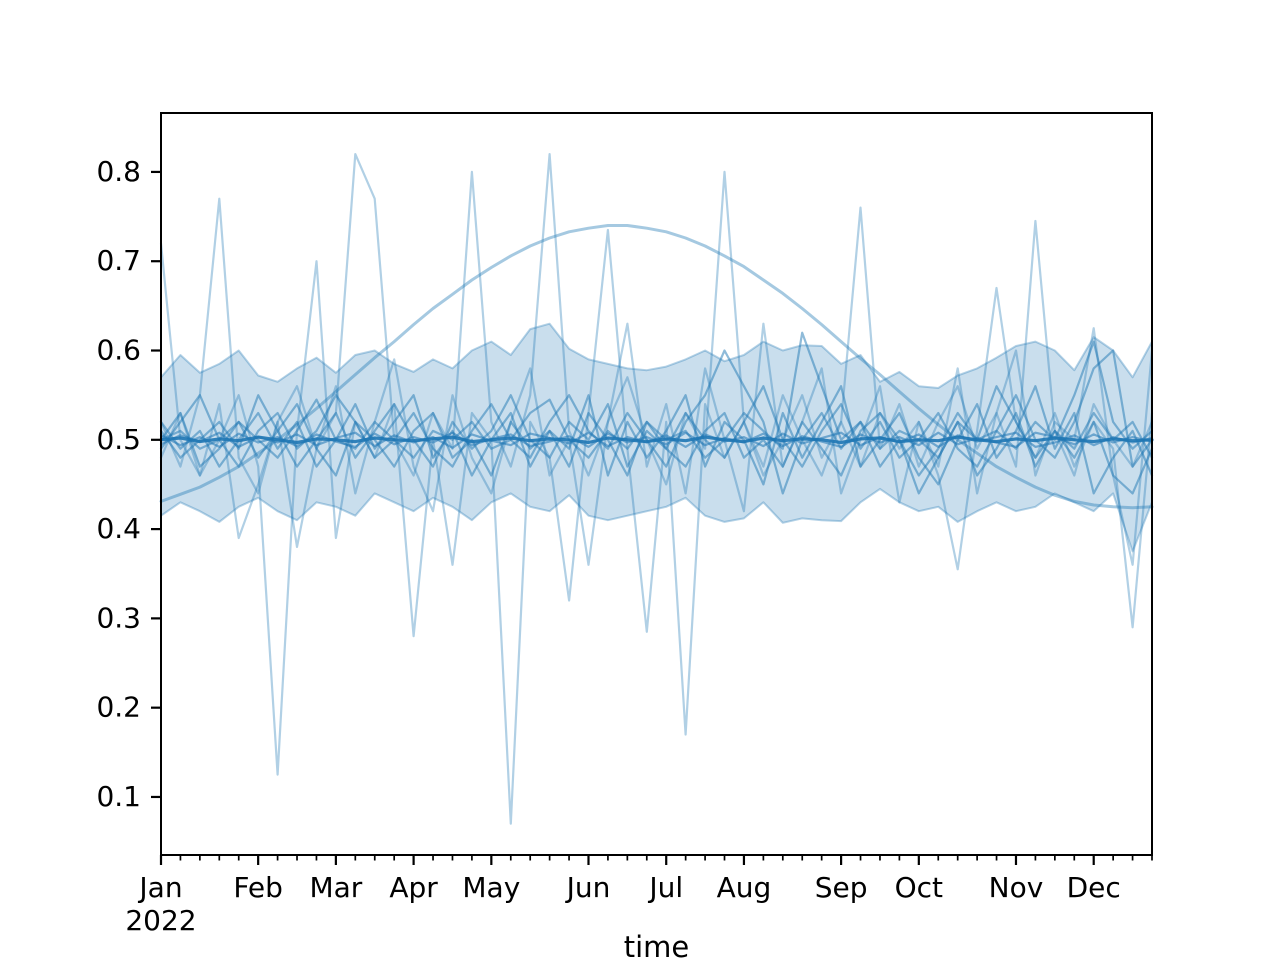  What do you see at coordinates (841, 887) in the screenshot?
I see `x-tick-label: Sep` at bounding box center [841, 887].